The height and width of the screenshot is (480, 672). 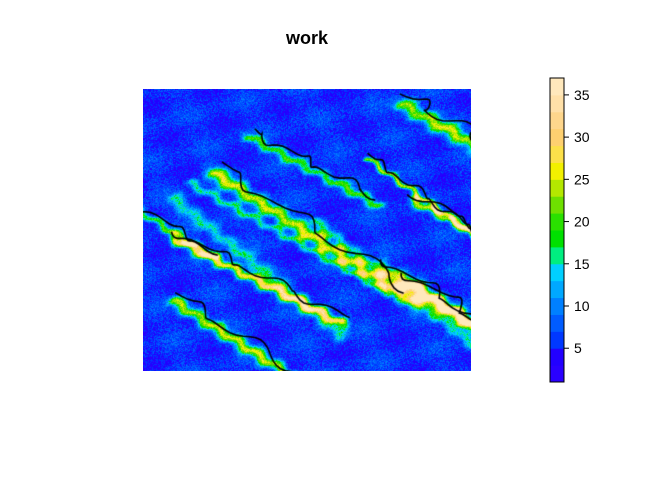 What do you see at coordinates (582, 306) in the screenshot?
I see `colorbar-tick-label: 10` at bounding box center [582, 306].